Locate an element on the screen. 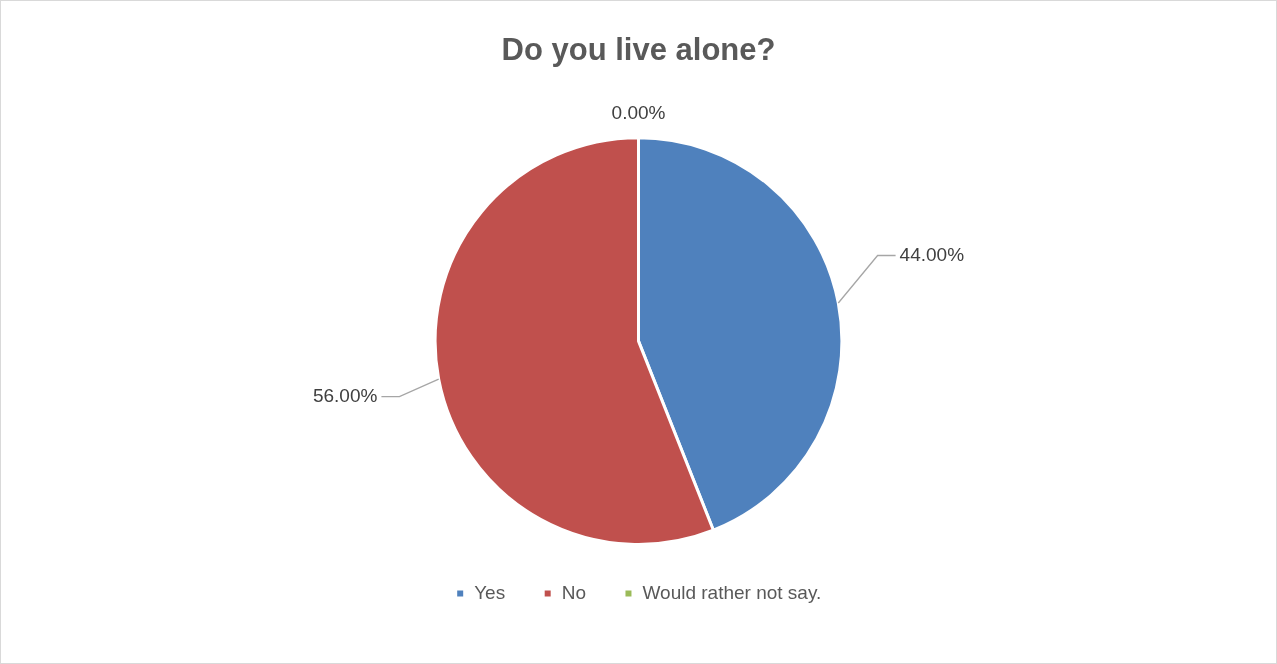  legend-label: Would rather not say. is located at coordinates (732, 592).